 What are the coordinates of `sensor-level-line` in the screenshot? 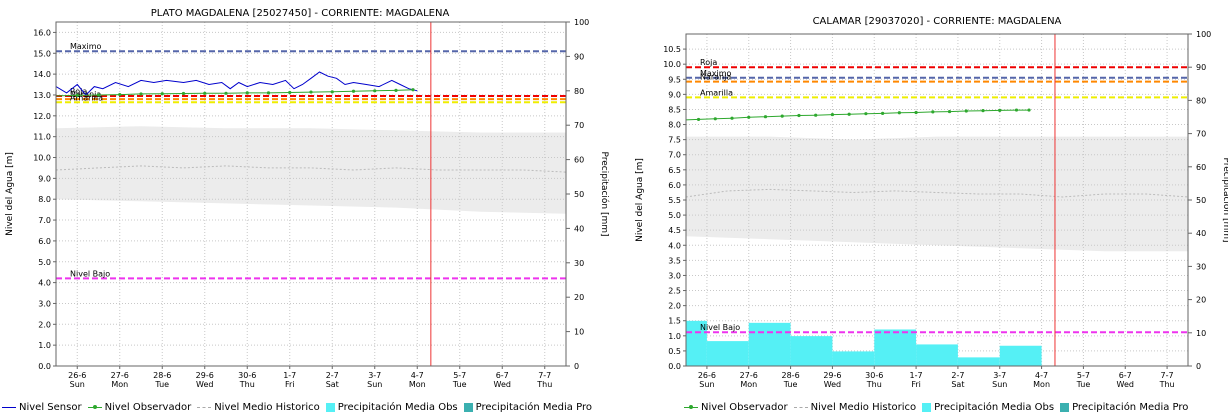 It's located at (237, 83).